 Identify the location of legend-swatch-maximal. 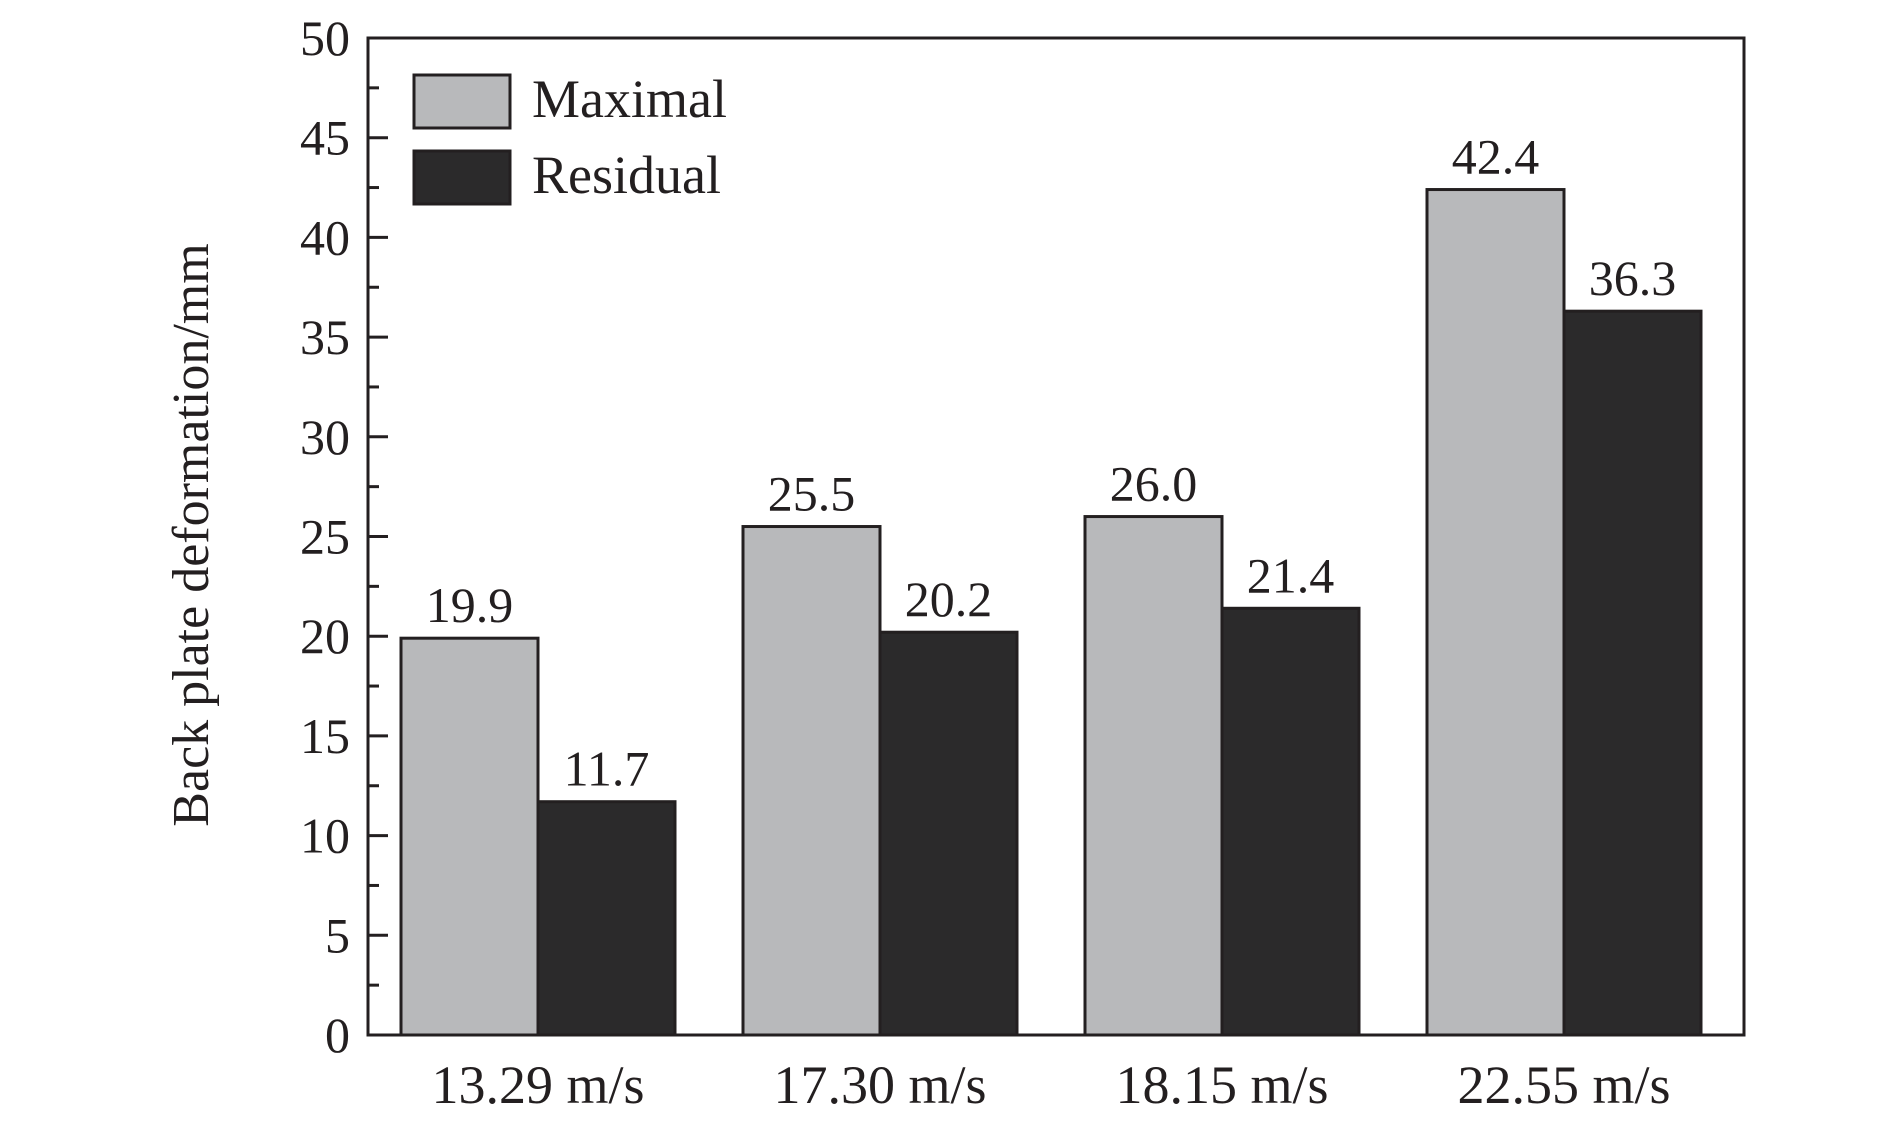
(462, 101).